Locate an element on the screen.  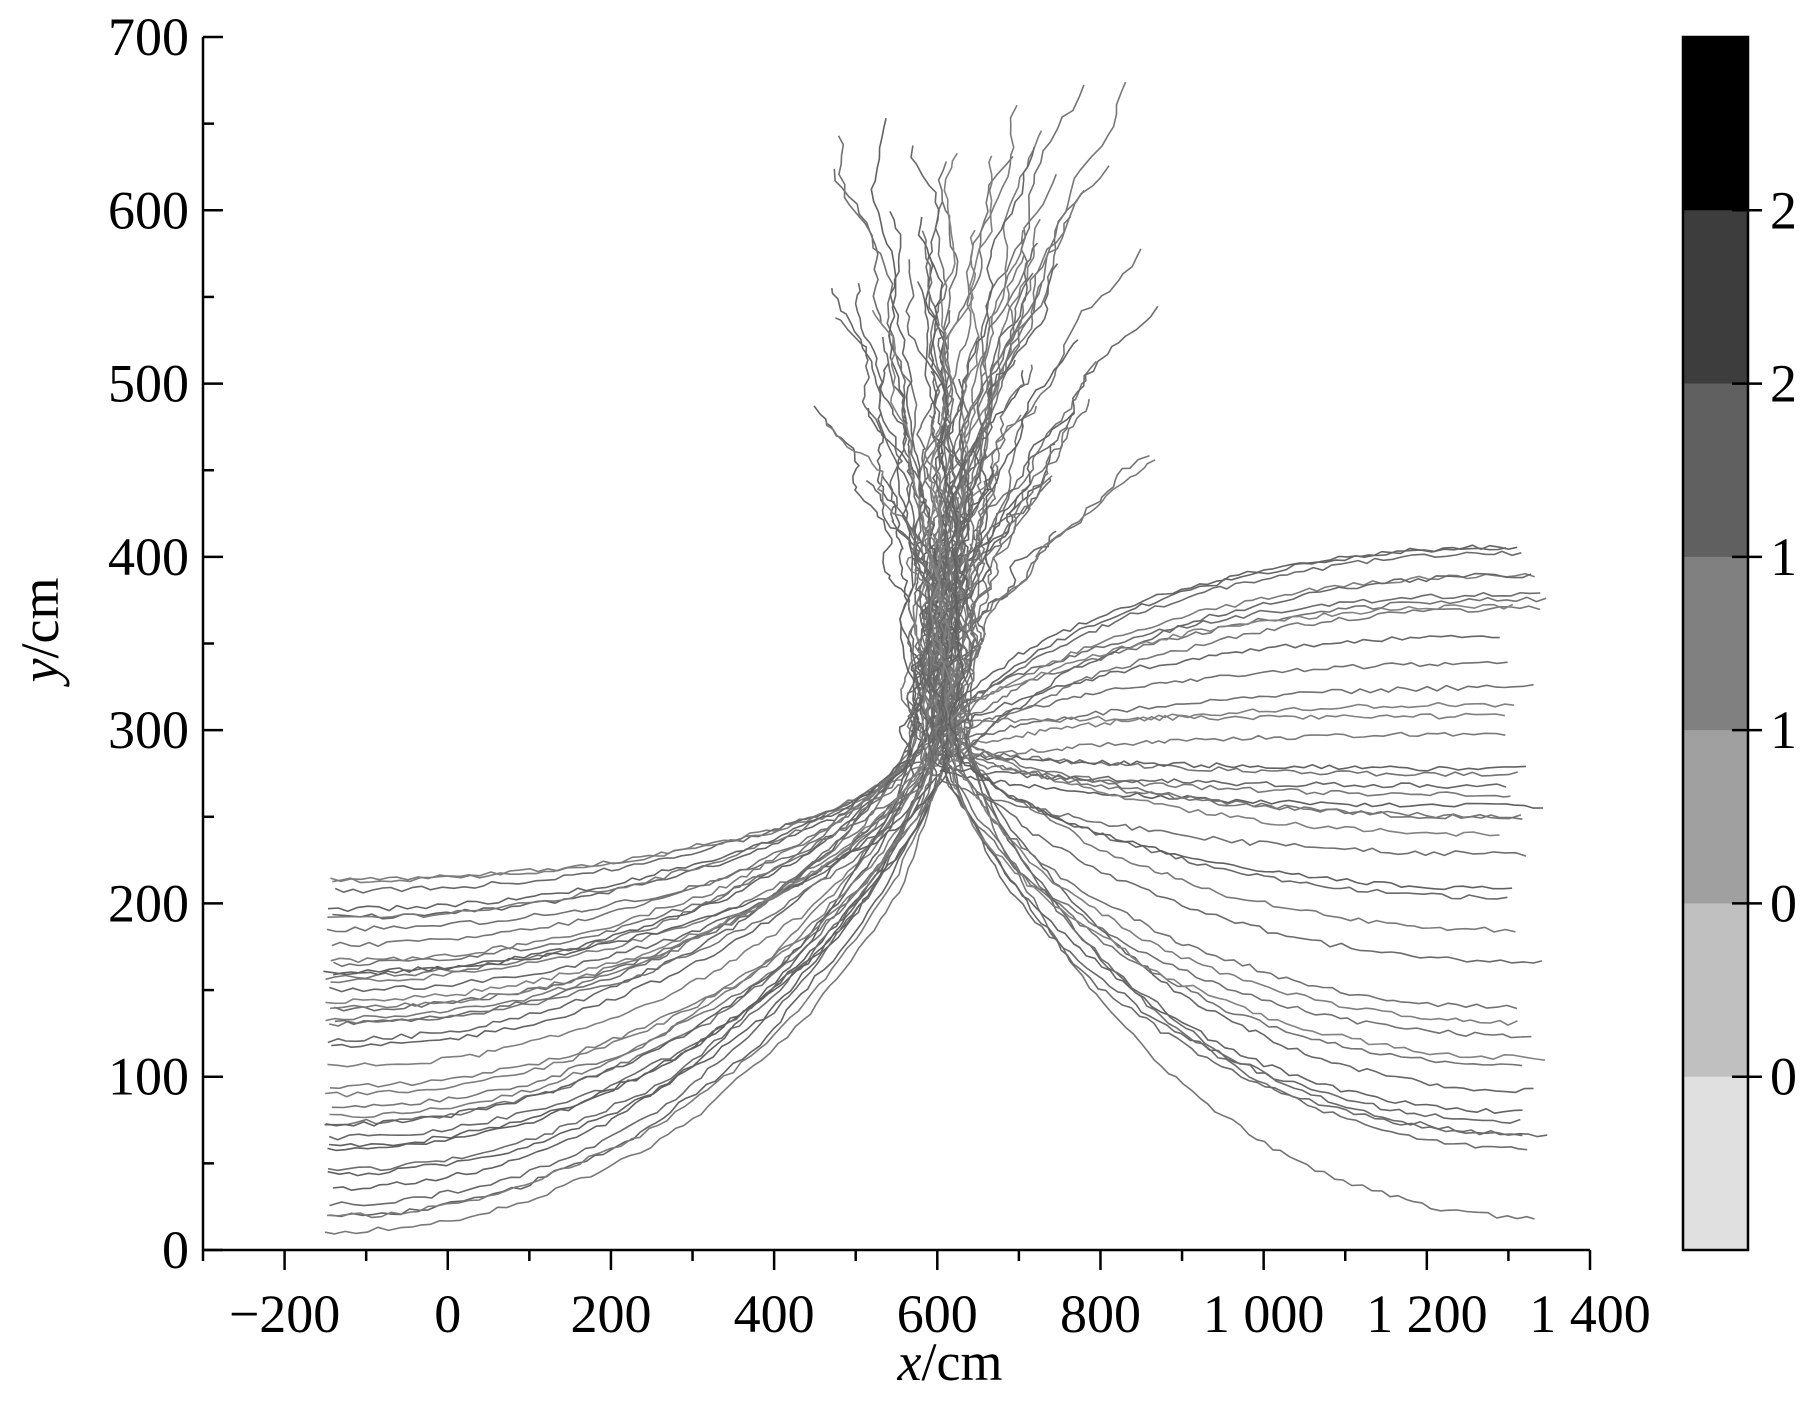
x-tick-label: 400 is located at coordinates (774, 1314).